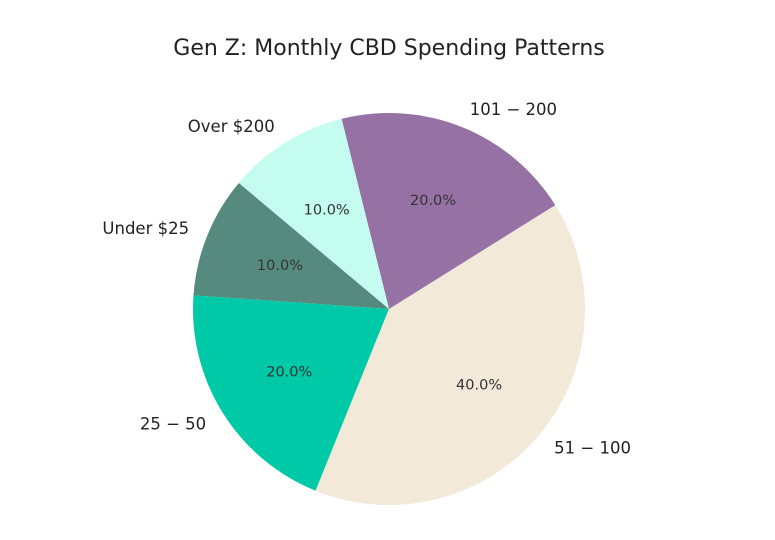 This screenshot has width=775, height=540. Describe the element at coordinates (513, 109) in the screenshot. I see `slice-label: 101 − 200` at that location.